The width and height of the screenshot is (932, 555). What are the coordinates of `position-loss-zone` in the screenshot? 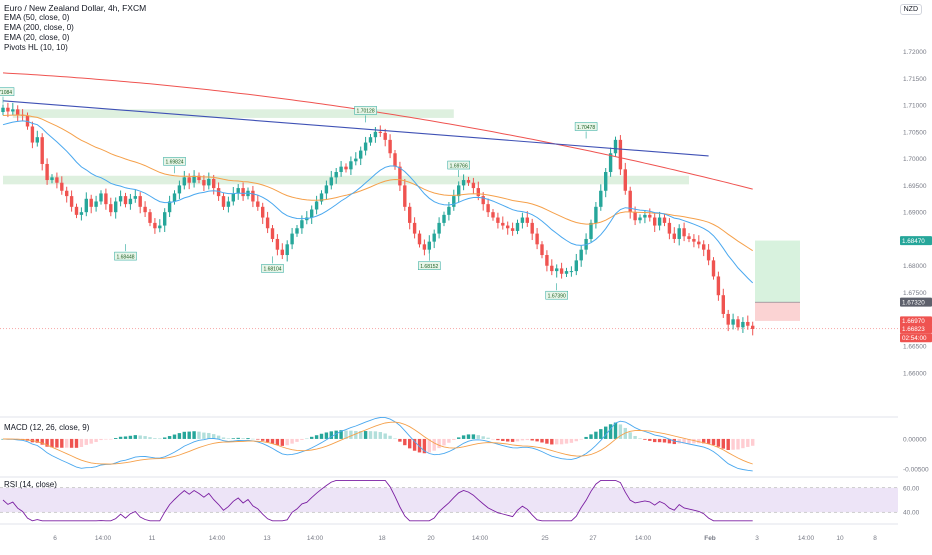 It's located at (777, 311).